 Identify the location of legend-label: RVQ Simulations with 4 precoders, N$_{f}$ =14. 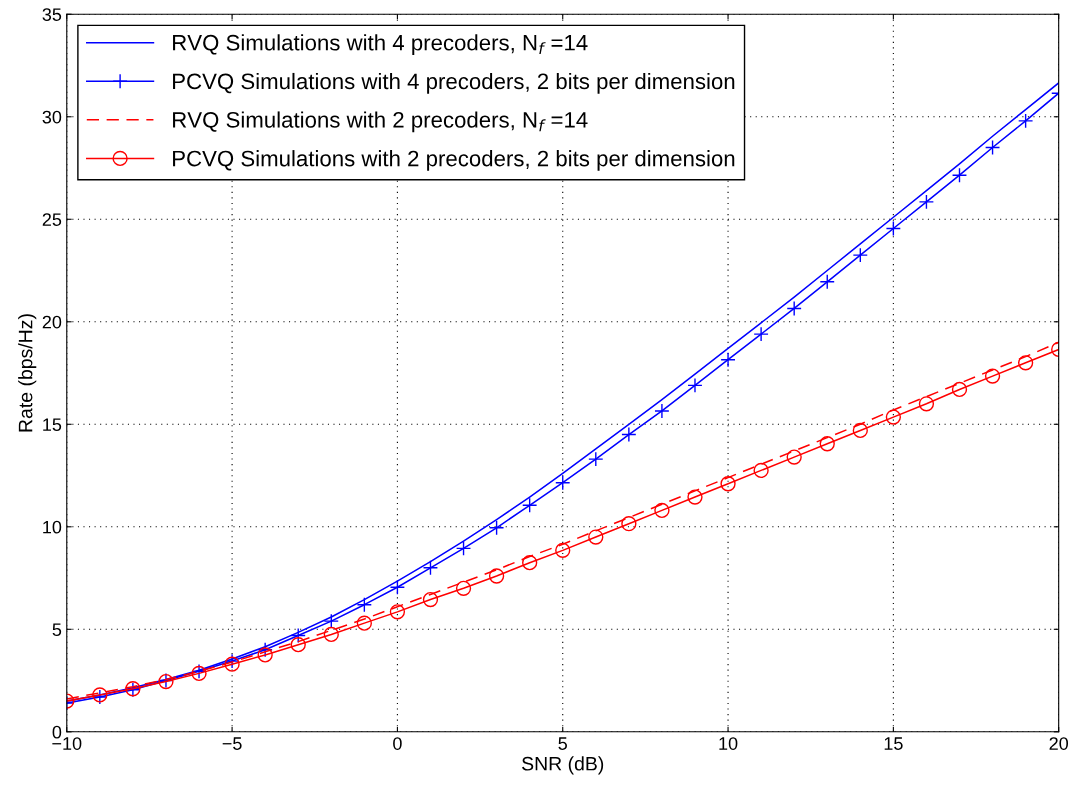
(380, 44).